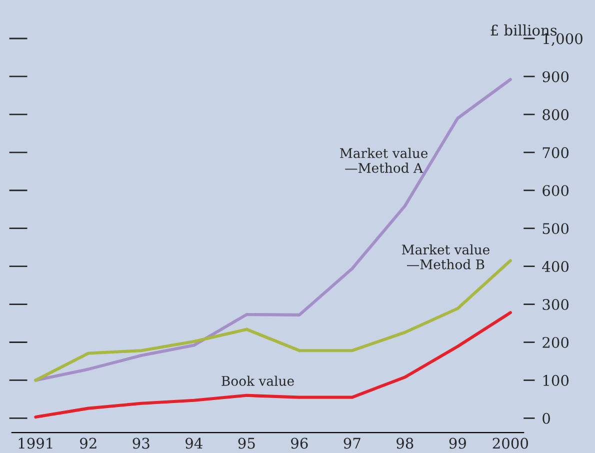  I want to click on x-tick-label: 1991, so click(35, 443).